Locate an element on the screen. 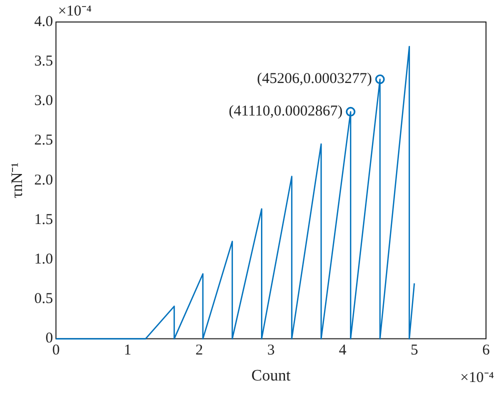  y-tick-label: 3.0 is located at coordinates (43, 101).